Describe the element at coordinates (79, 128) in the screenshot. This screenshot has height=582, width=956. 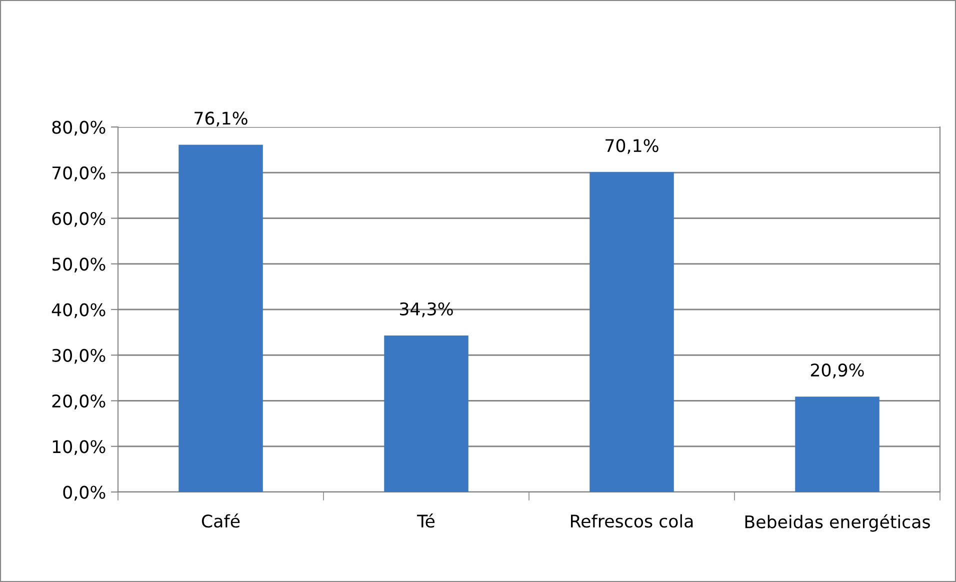
I see `y-tick-label: 80,0%` at that location.